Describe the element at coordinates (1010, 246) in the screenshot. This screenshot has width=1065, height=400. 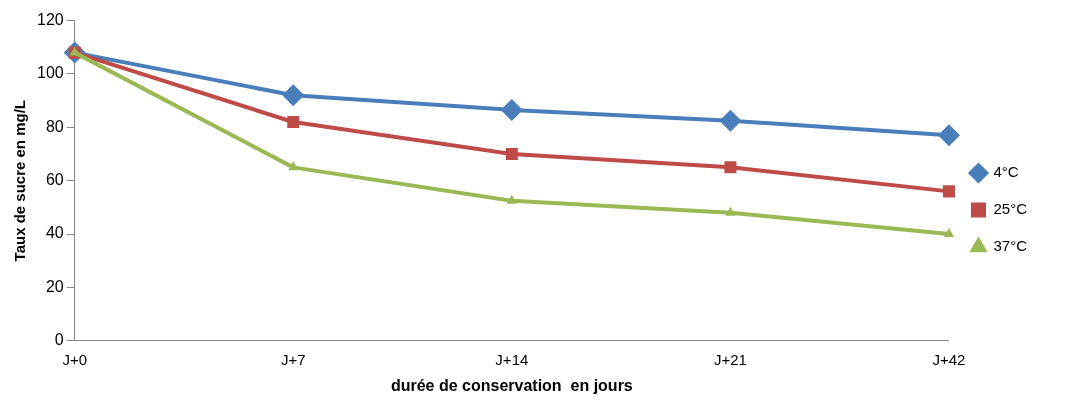
I see `legend-label: 37°C` at that location.